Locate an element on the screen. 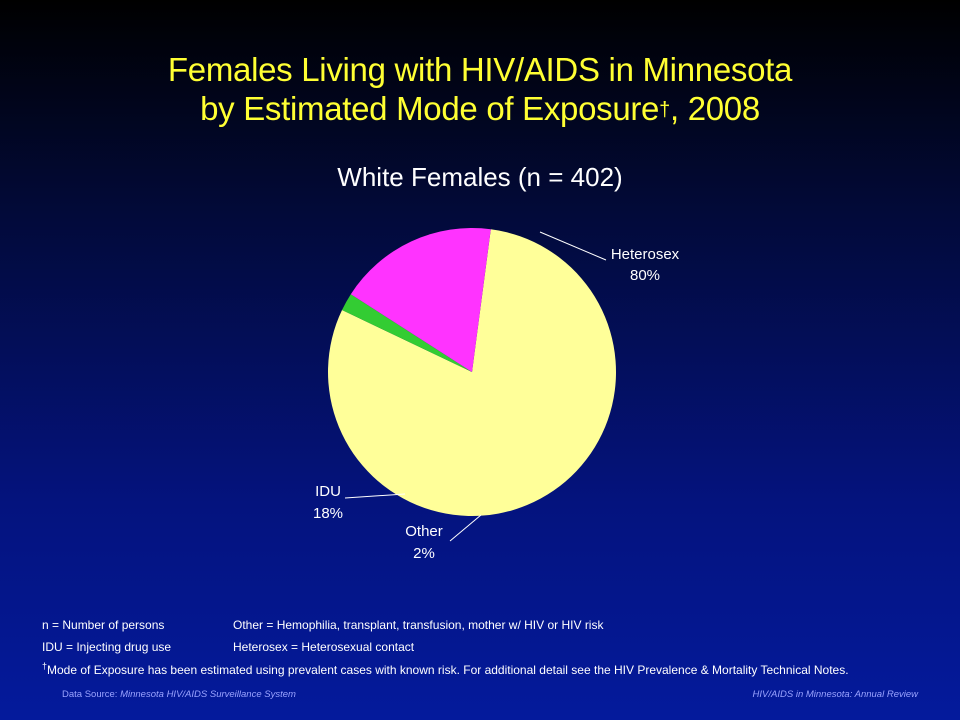  leader-line-other is located at coordinates (465, 528).